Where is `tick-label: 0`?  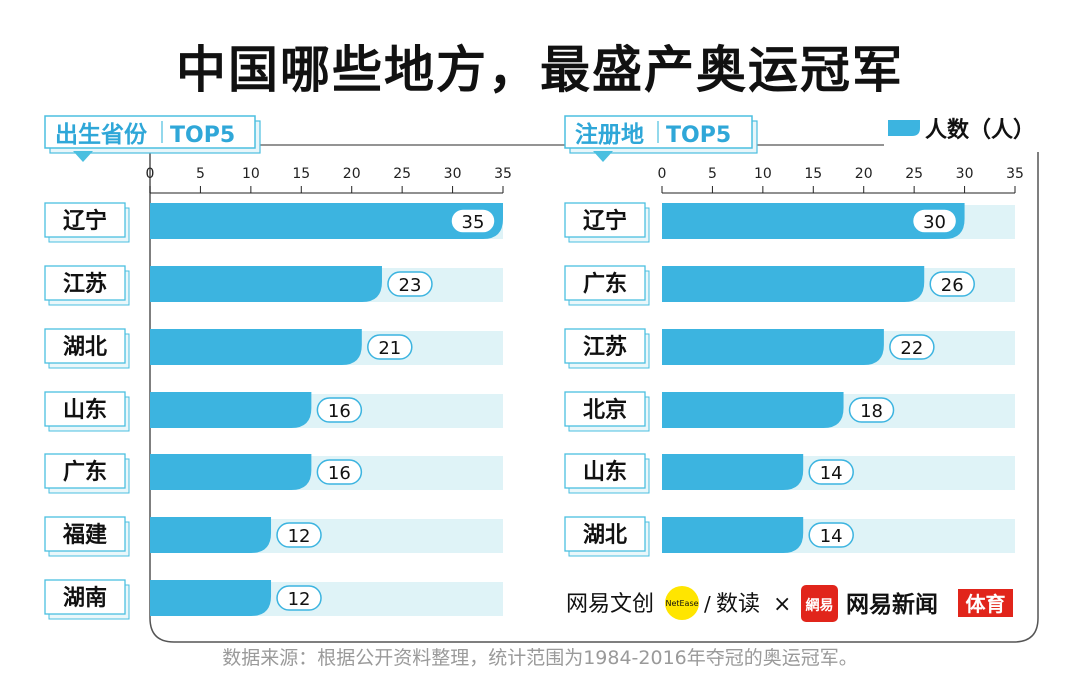 tick-label: 0 is located at coordinates (150, 174).